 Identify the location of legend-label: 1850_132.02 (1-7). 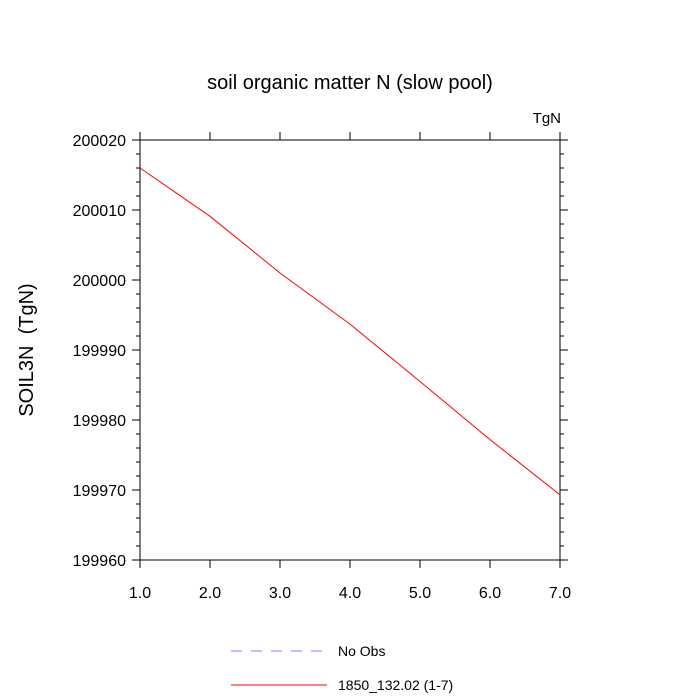
(395, 685).